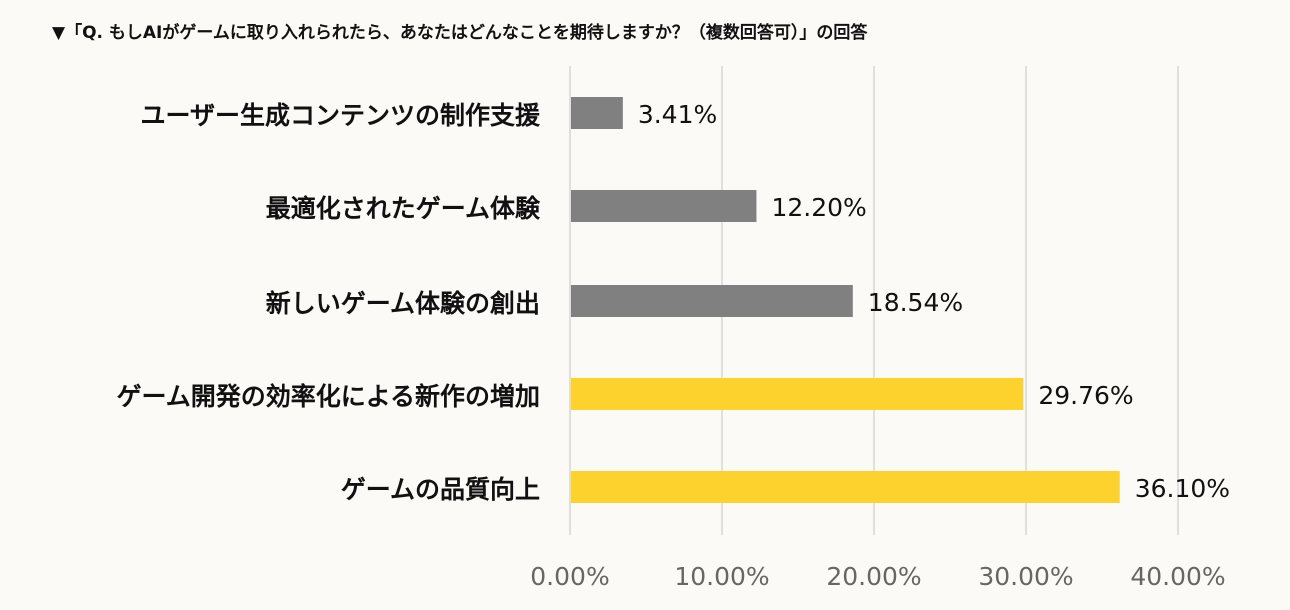  I want to click on data-label: 12.20%, so click(818, 207).